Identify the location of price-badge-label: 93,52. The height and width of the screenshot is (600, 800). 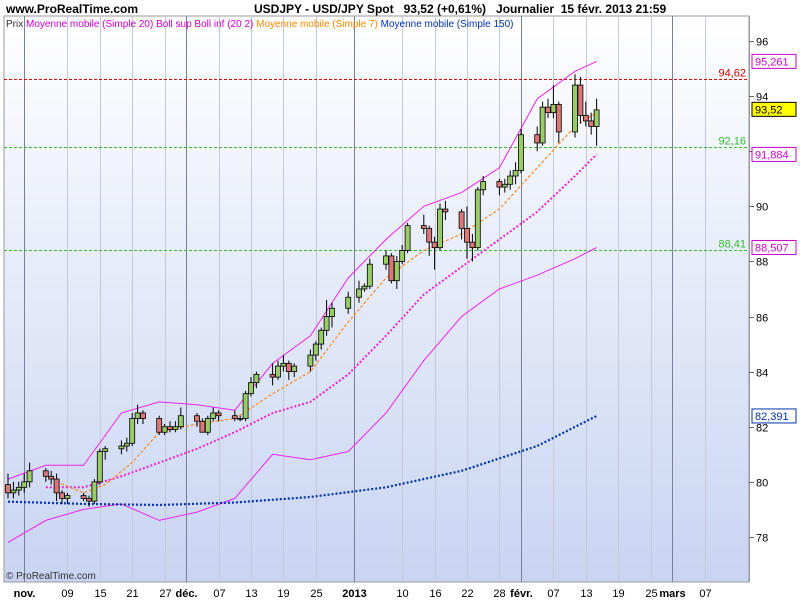
(769, 110).